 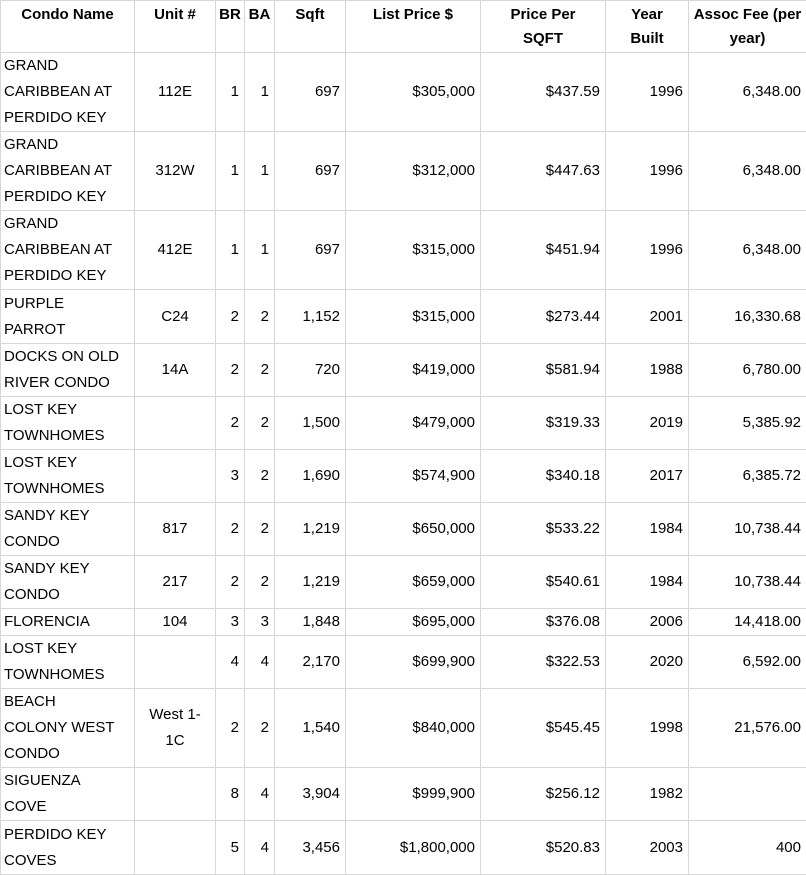 I want to click on cell-ba: 3, so click(x=260, y=622).